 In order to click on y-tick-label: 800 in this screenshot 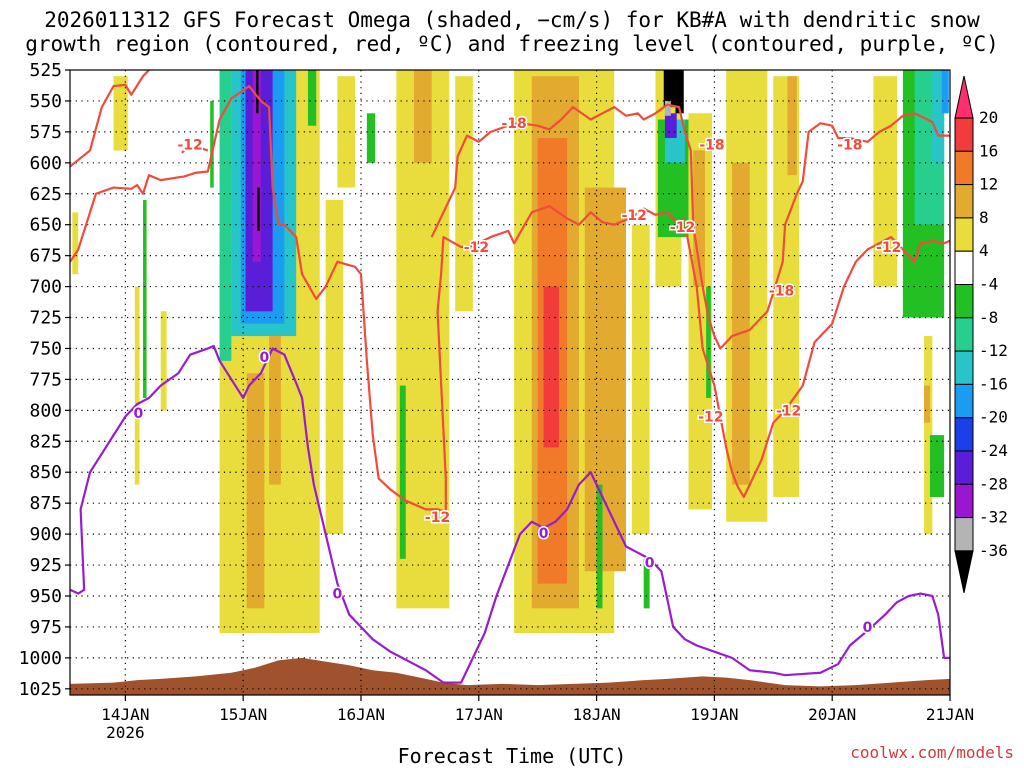, I will do `click(45, 410)`.